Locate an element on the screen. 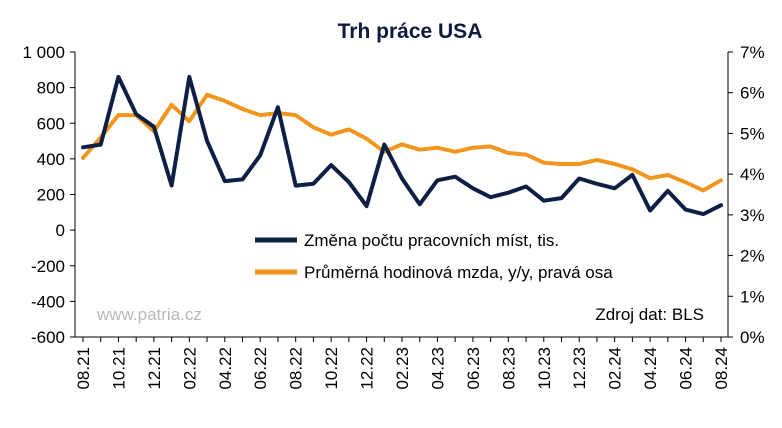 The width and height of the screenshot is (782, 428). left-y-tick-label: 800 is located at coordinates (51, 88).